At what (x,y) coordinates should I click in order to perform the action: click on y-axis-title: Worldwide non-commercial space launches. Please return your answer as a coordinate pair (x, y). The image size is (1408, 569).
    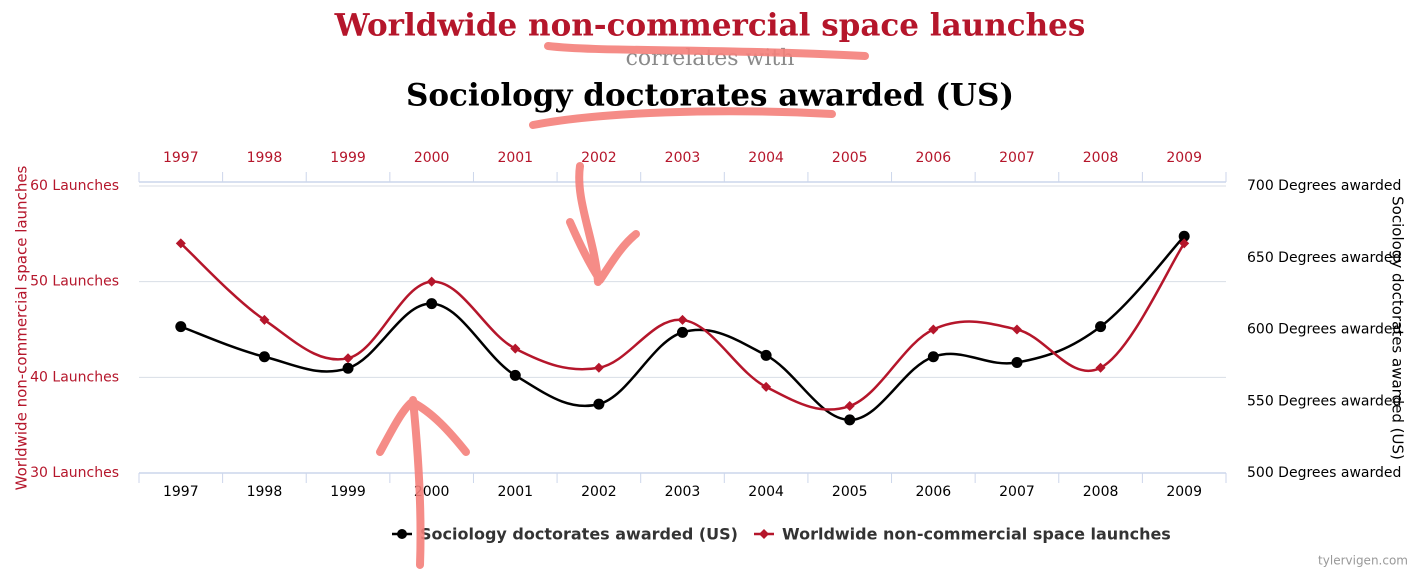
    Looking at the image, I should click on (22, 327).